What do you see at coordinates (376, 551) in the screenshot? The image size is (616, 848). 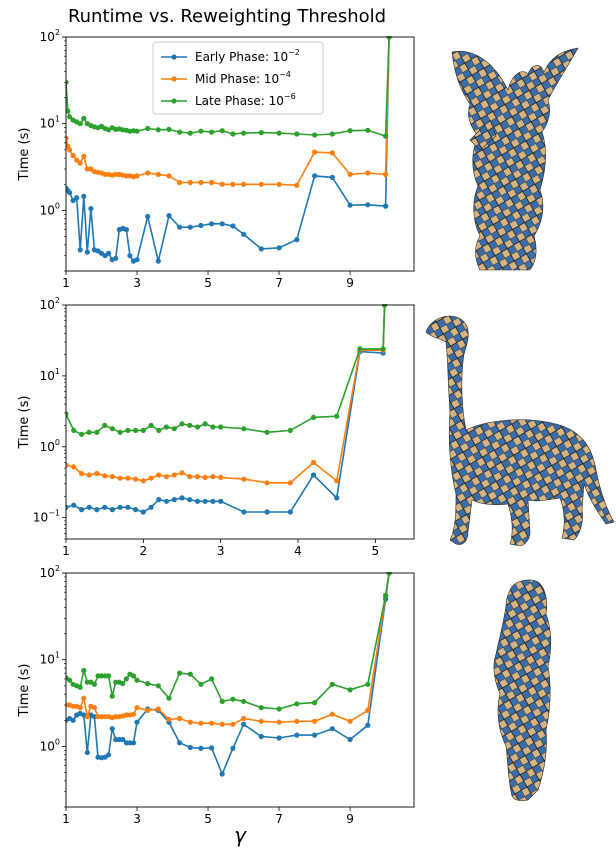 I see `x-tick-label: 5` at bounding box center [376, 551].